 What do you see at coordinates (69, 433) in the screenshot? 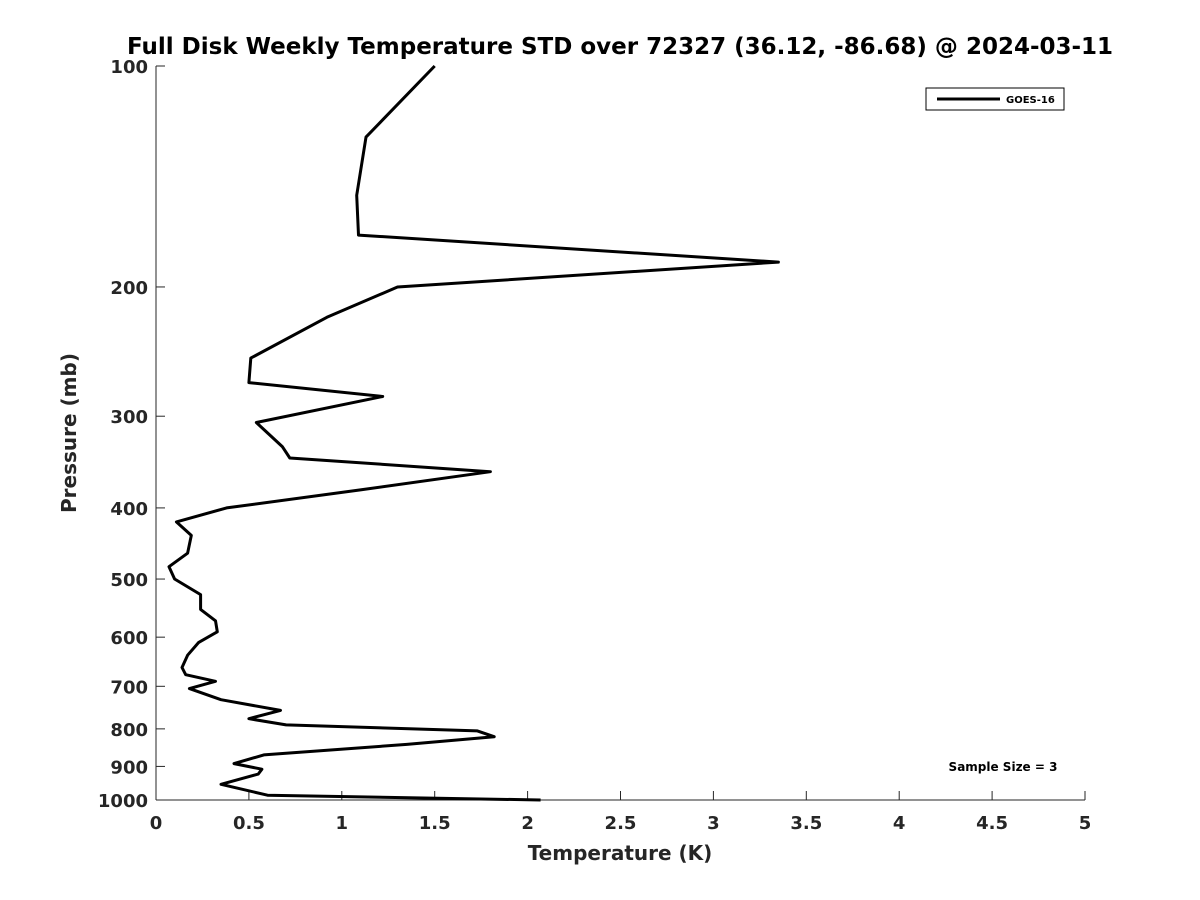
I see `y-axis-label: Pressure (mb)` at bounding box center [69, 433].